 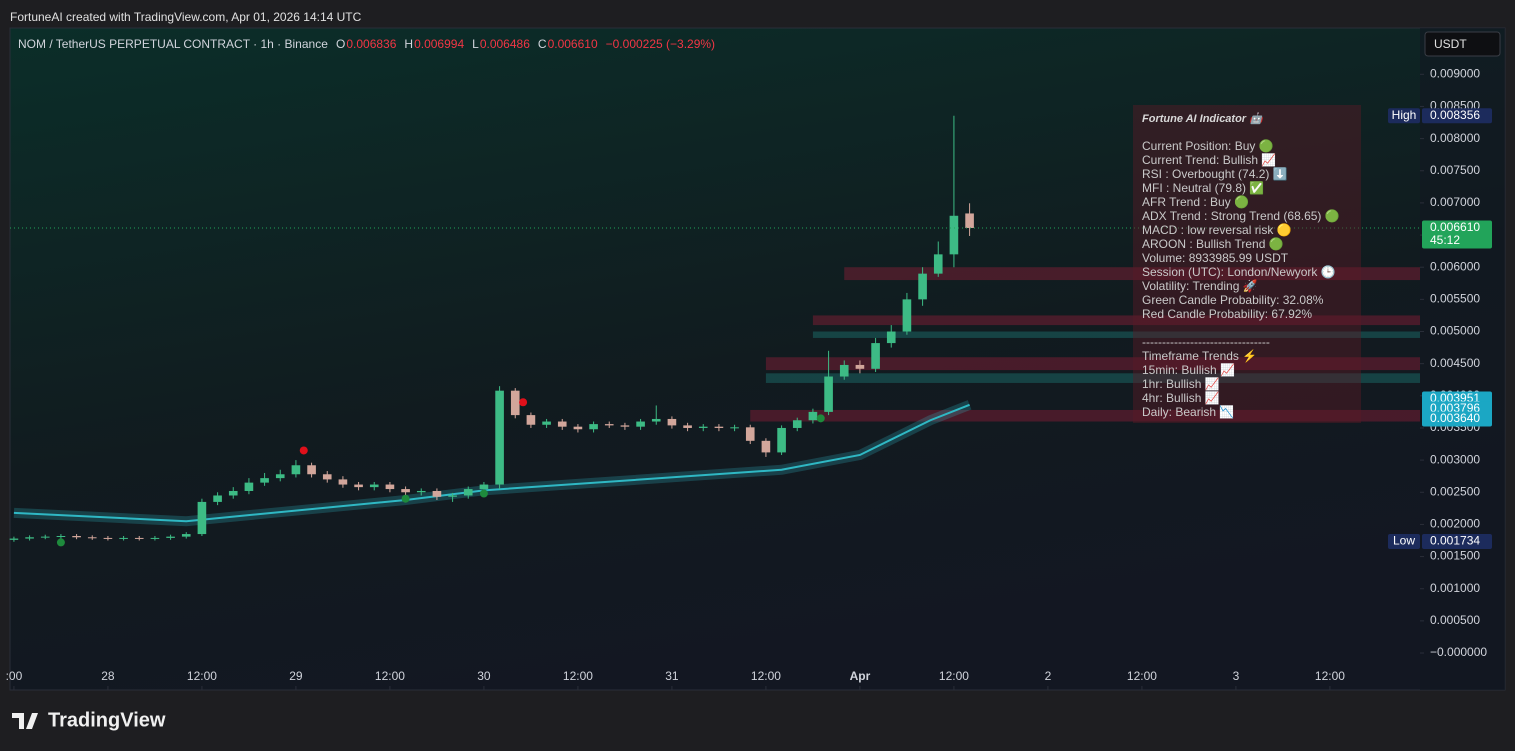 I want to click on y-tick-label: 0.008000, so click(x=1455, y=138).